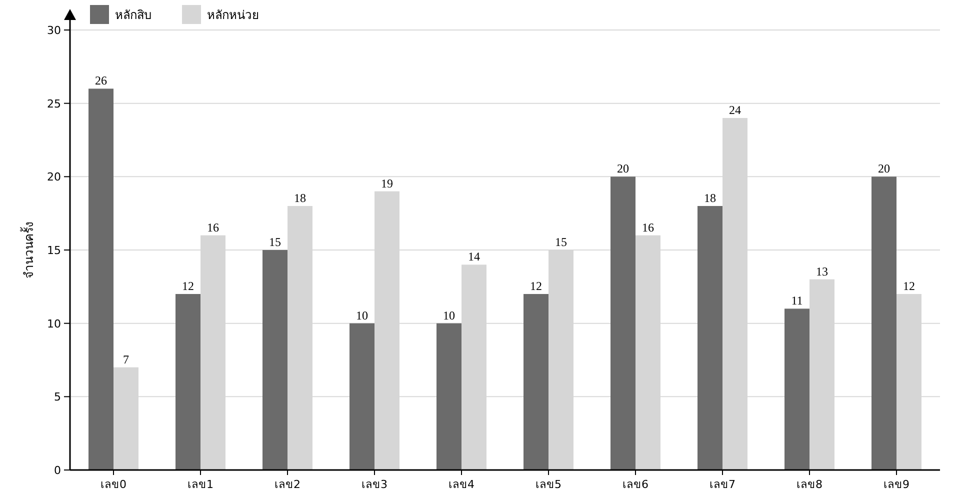 Image resolution: width=960 pixels, height=500 pixels. I want to click on y-tick-label: 20, so click(54, 177).